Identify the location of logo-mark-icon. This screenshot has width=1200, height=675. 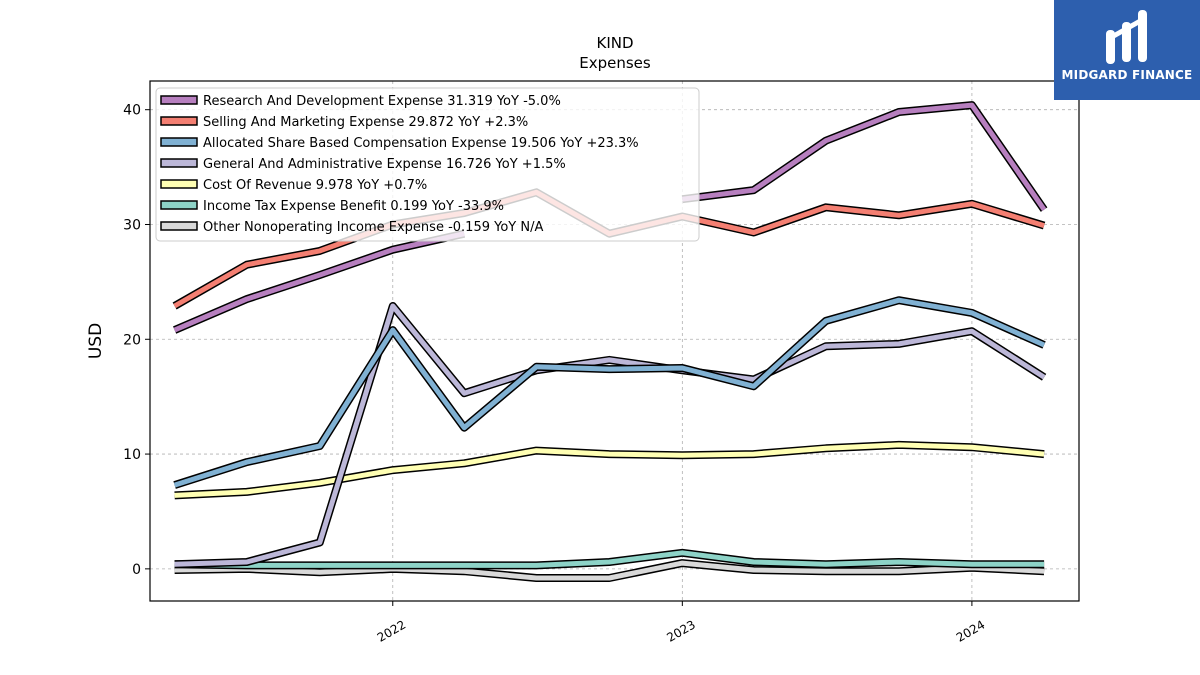
(1126, 37).